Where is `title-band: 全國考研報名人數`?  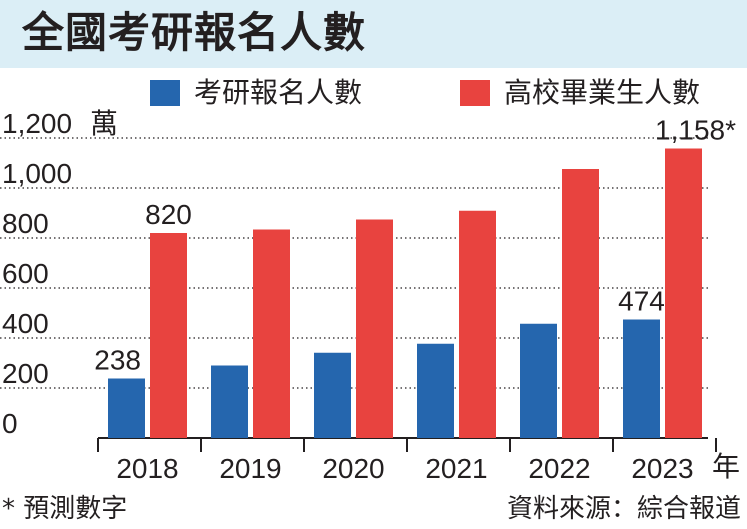
title-band: 全國考研報名人數 is located at coordinates (373, 34).